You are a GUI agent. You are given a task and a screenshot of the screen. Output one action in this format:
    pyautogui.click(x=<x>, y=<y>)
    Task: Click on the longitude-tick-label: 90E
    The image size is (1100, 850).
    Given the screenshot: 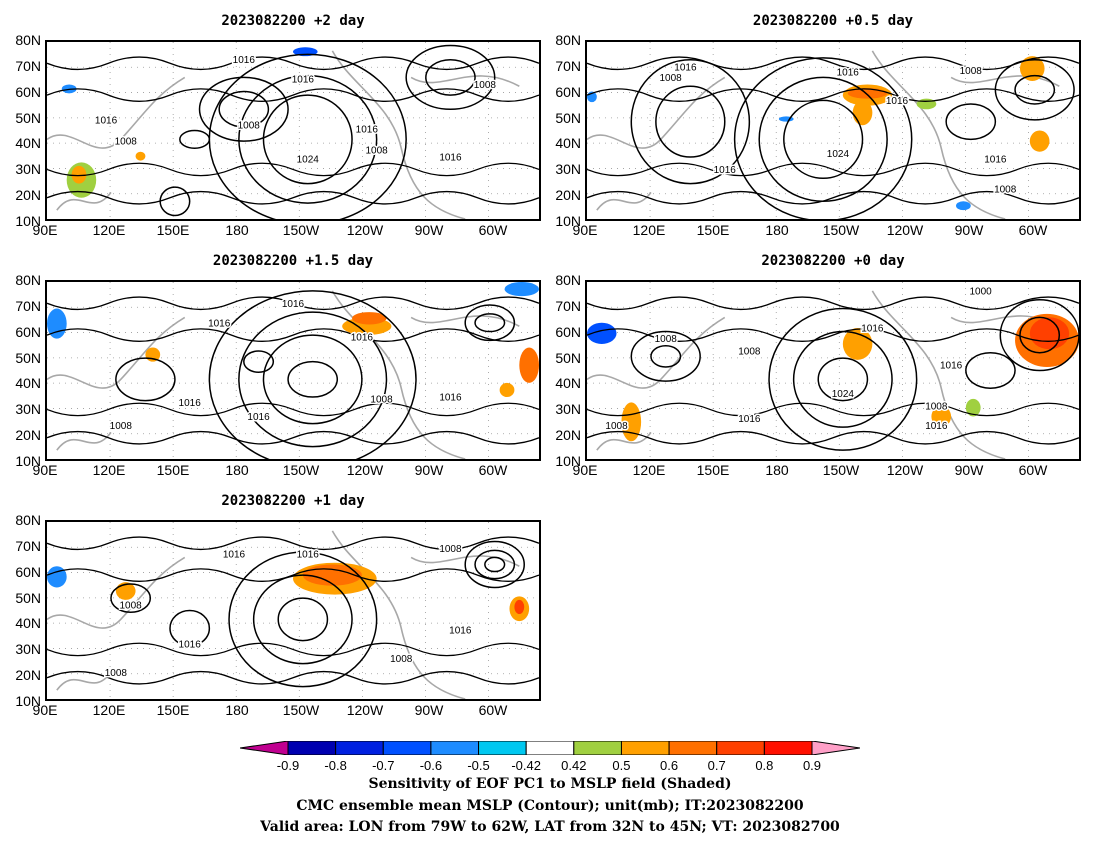 What is the action you would take?
    pyautogui.click(x=585, y=470)
    